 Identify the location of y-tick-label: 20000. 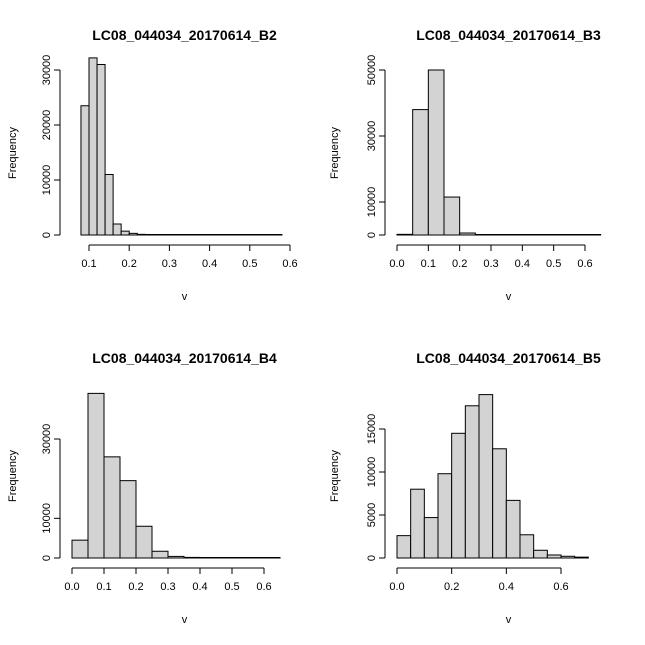
(47, 125).